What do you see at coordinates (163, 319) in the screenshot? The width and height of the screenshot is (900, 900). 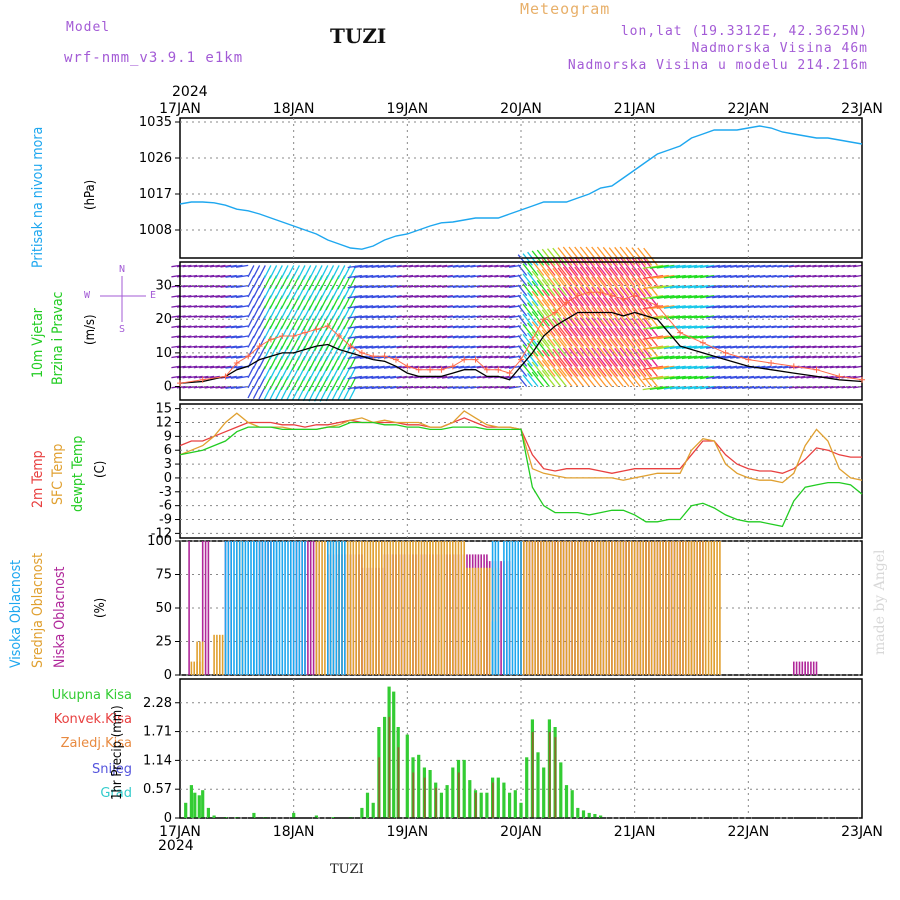 I see `y-tick-label: 20` at bounding box center [163, 319].